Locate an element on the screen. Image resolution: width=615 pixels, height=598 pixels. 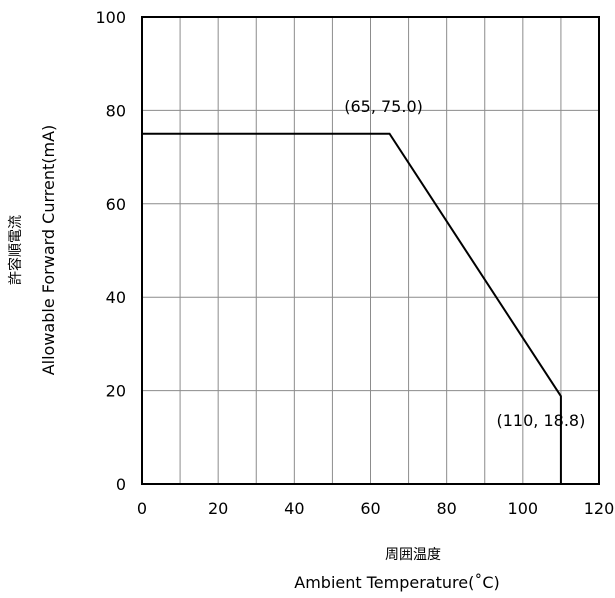
x-axis-ticks: 0 20 40 60 80 100 120 is located at coordinates (375, 508).